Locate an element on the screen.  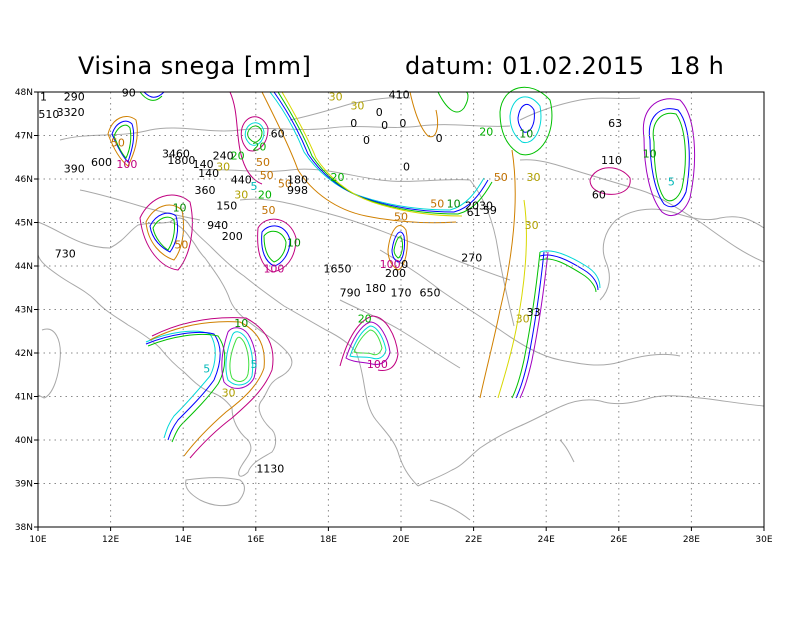
value-label: 650 is located at coordinates (430, 292).